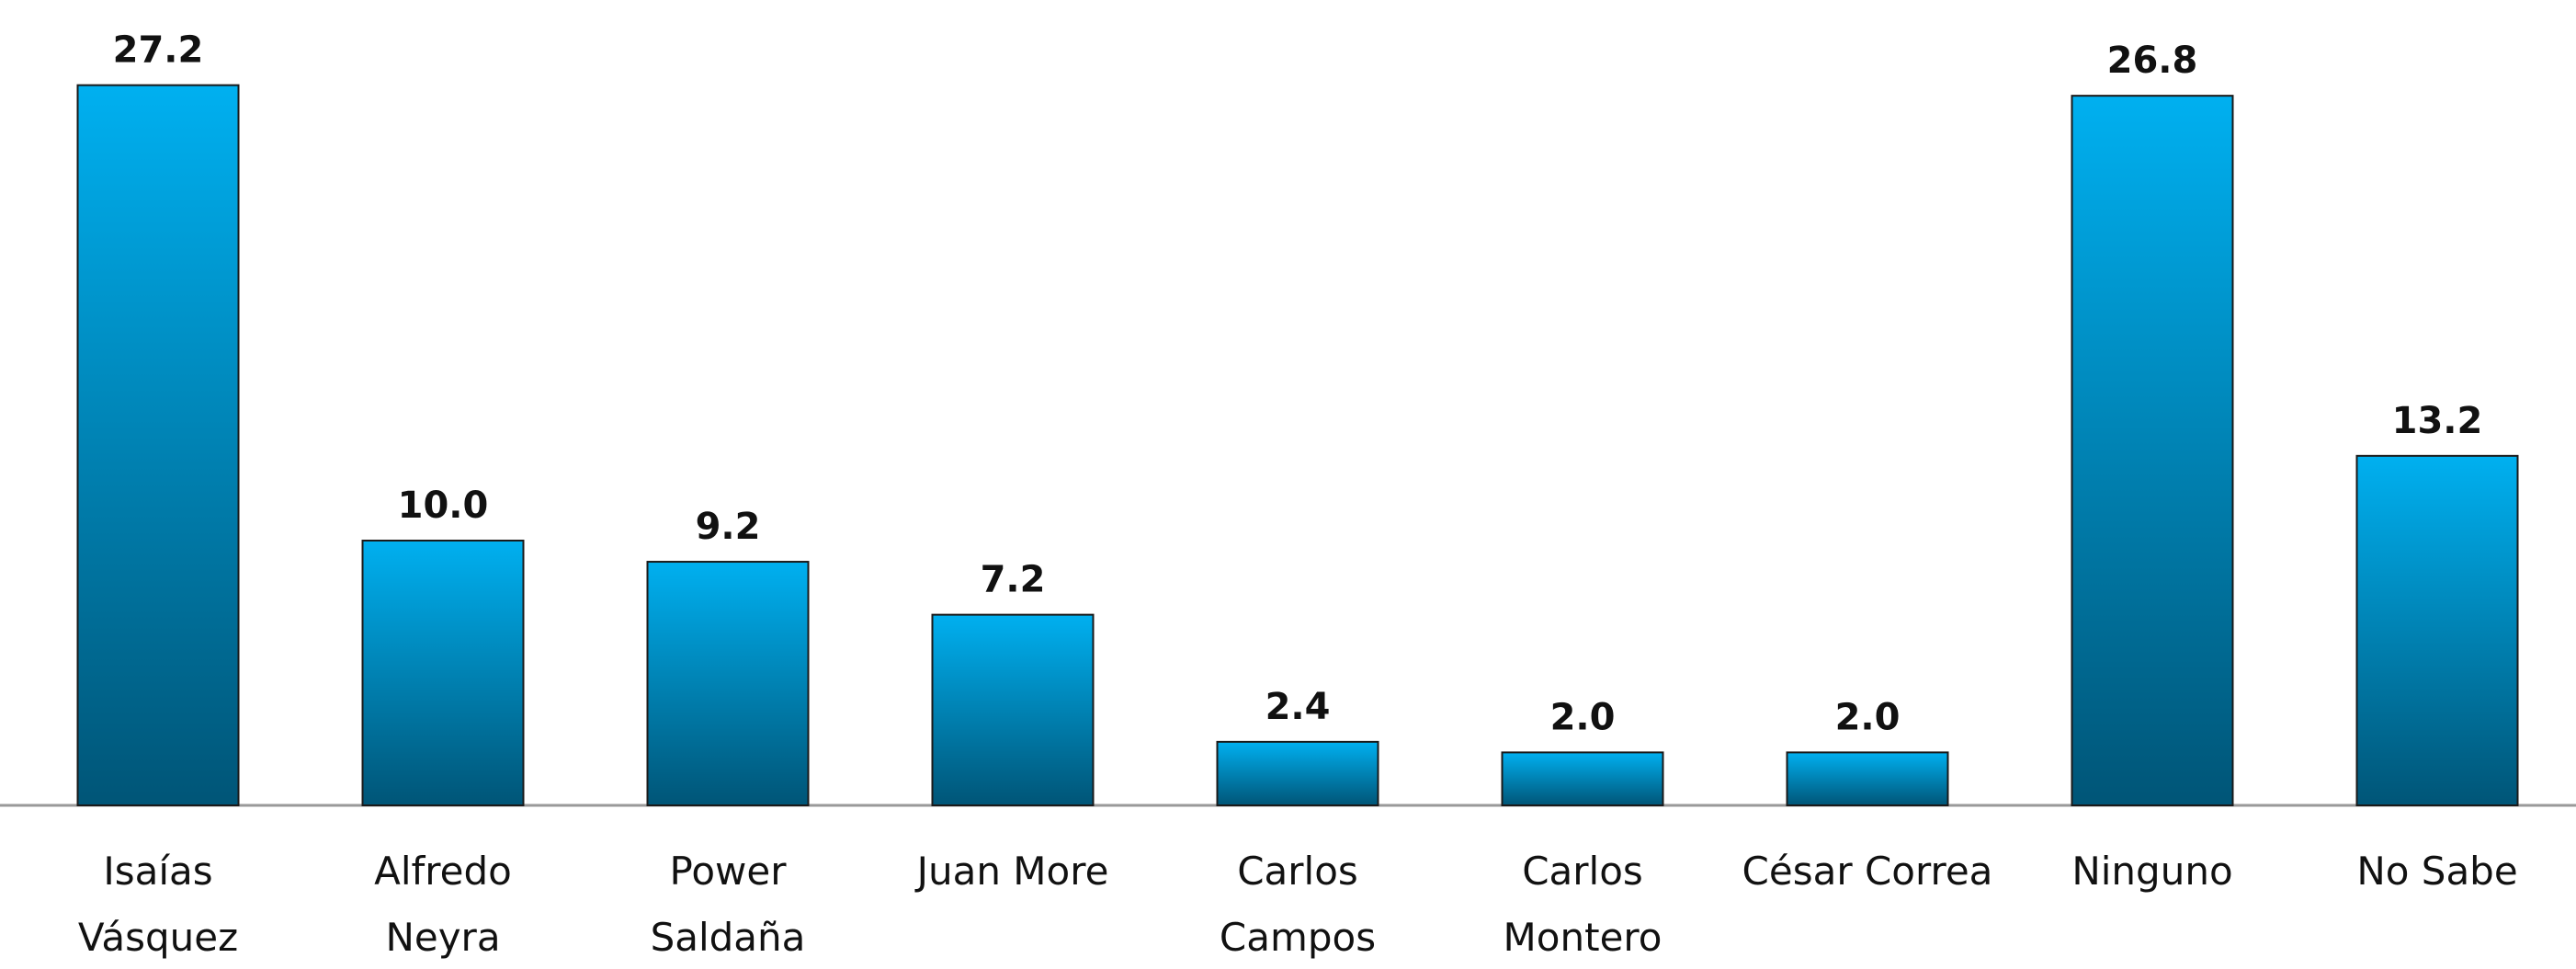 Image resolution: width=2576 pixels, height=969 pixels. I want to click on category-label: Juan More, so click(1012, 871).